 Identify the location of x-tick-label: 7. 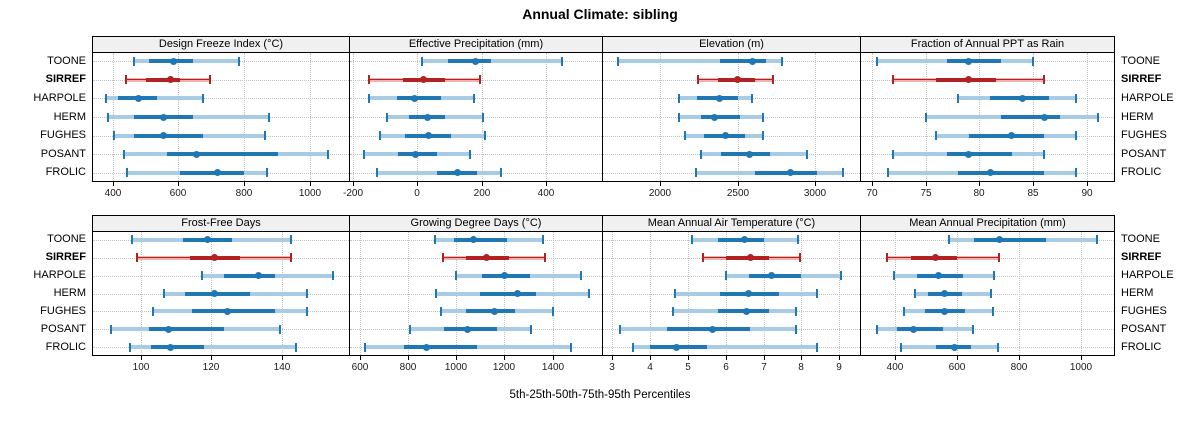
(764, 367).